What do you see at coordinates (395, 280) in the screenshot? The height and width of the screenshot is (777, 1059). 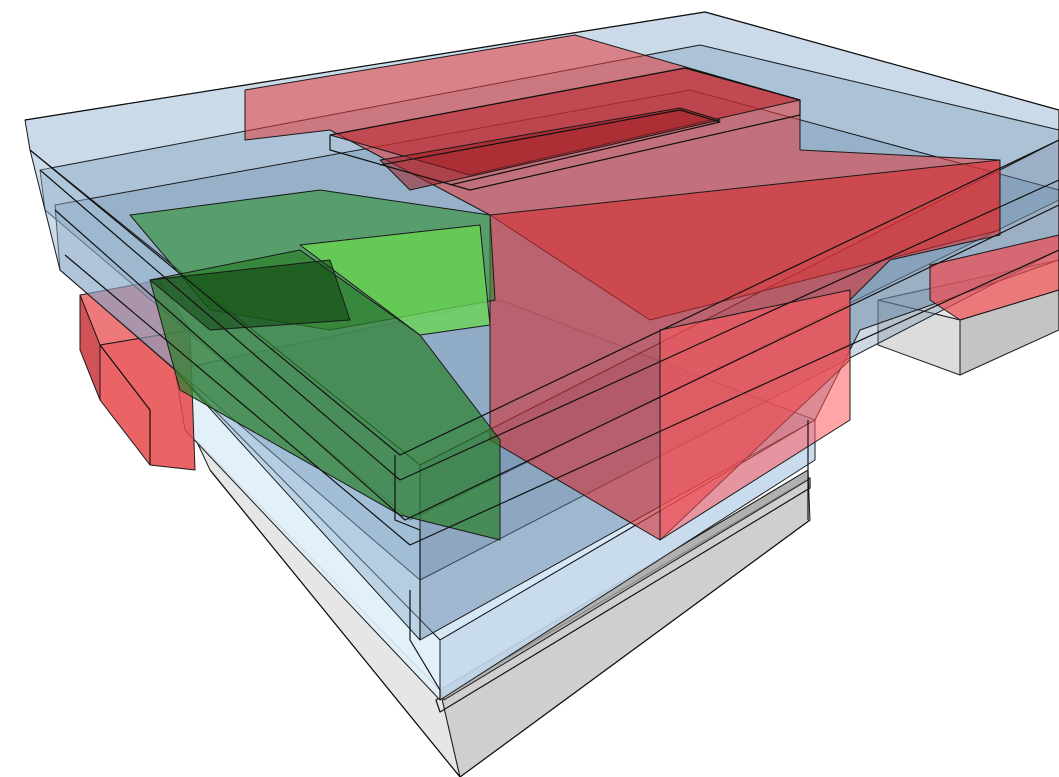 I see `green-bright-face` at bounding box center [395, 280].